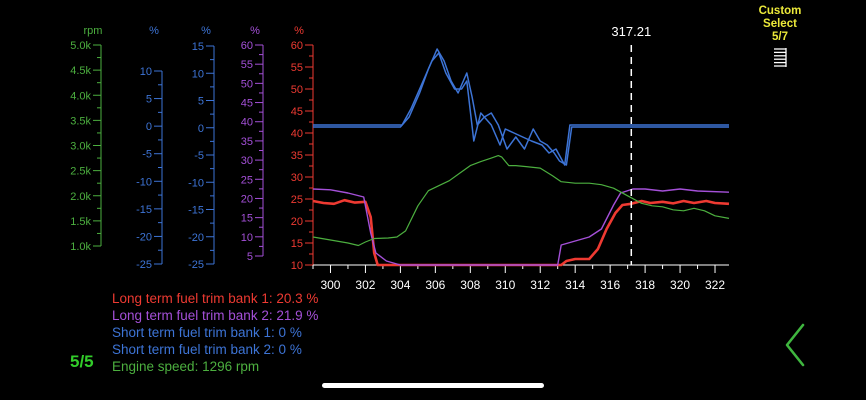  Describe the element at coordinates (80, 147) in the screenshot. I see `axis-rpm-tick-label: 3.0k` at that location.